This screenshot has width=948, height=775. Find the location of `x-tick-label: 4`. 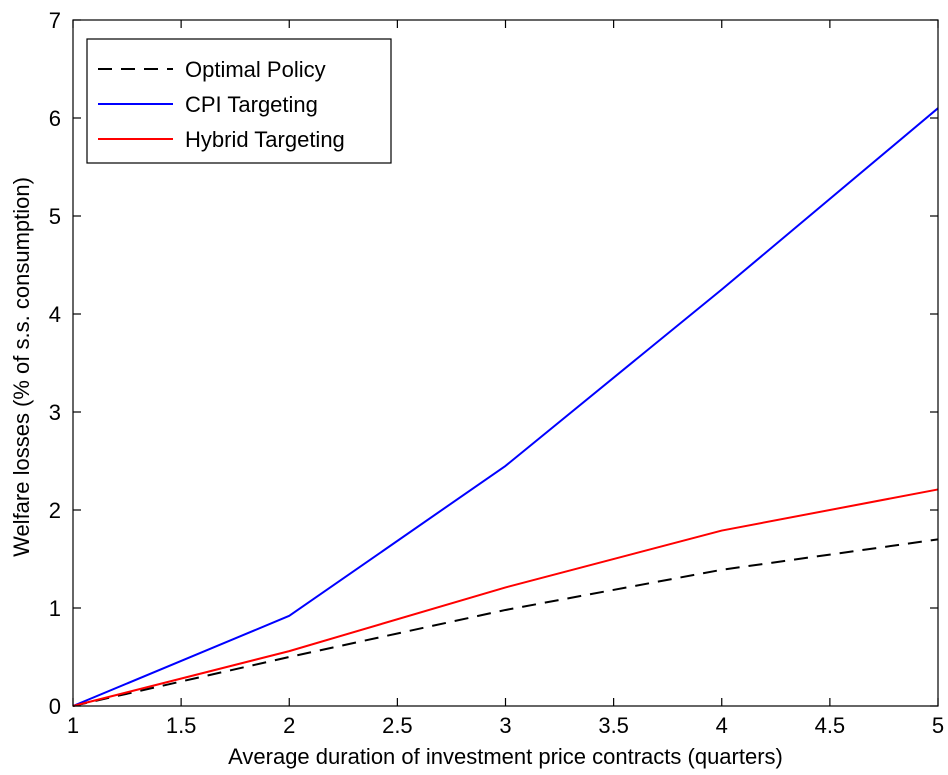

x-tick-label: 4 is located at coordinates (722, 725).